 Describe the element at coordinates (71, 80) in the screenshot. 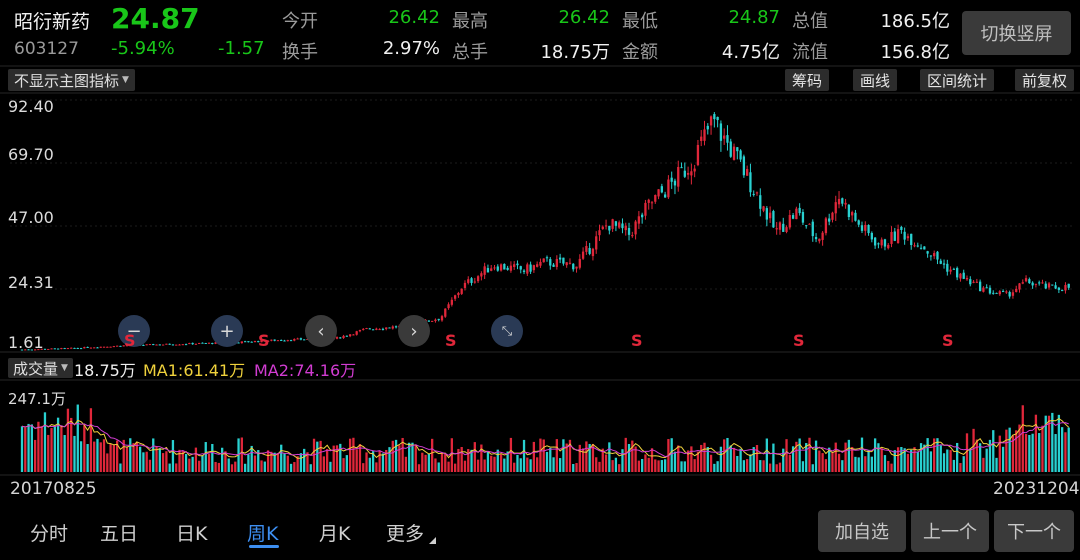

I see `main-indicator-select: 不显示主图指标 ▼` at that location.